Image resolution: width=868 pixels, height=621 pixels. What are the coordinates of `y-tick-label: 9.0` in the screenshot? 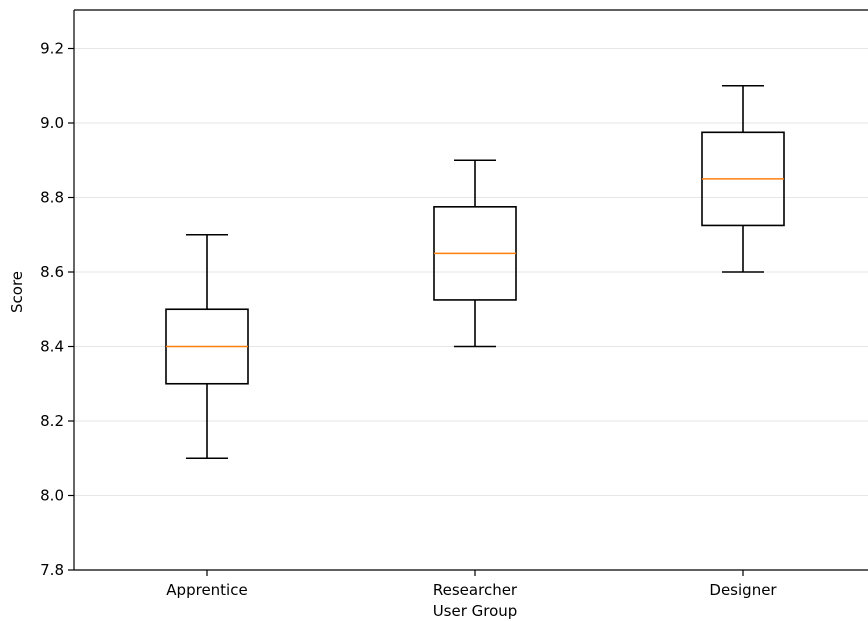 It's located at (52, 123).